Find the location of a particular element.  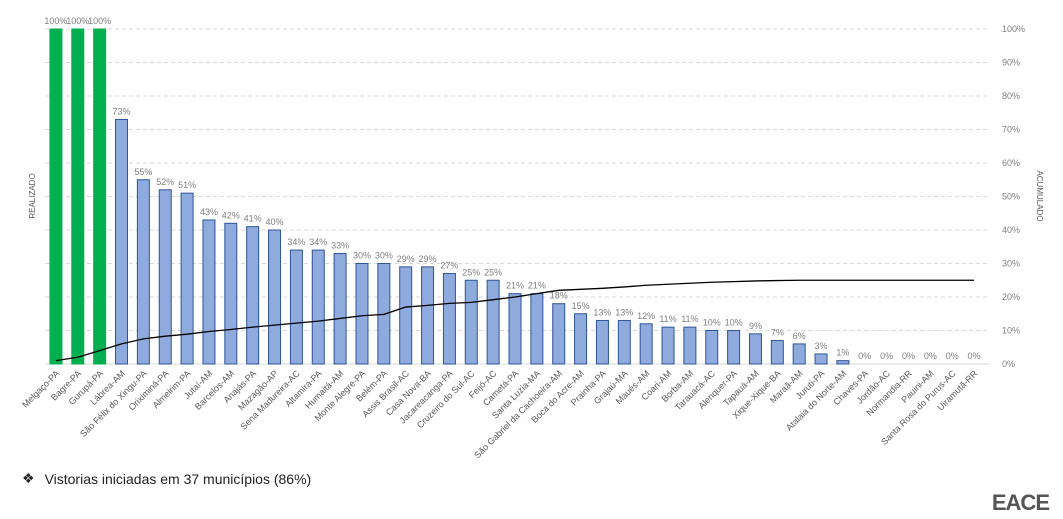

bar-data-label: 73% is located at coordinates (122, 111).